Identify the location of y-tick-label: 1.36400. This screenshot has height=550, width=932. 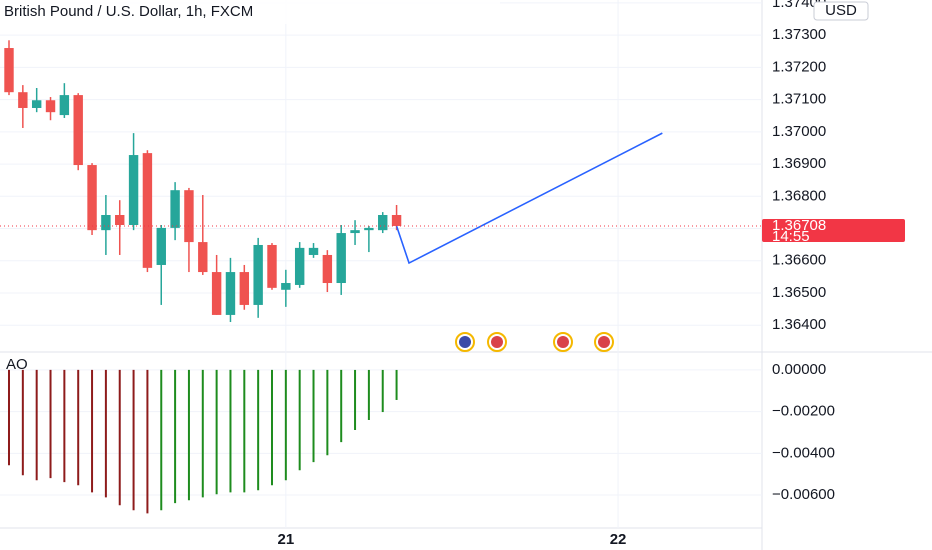
(799, 324).